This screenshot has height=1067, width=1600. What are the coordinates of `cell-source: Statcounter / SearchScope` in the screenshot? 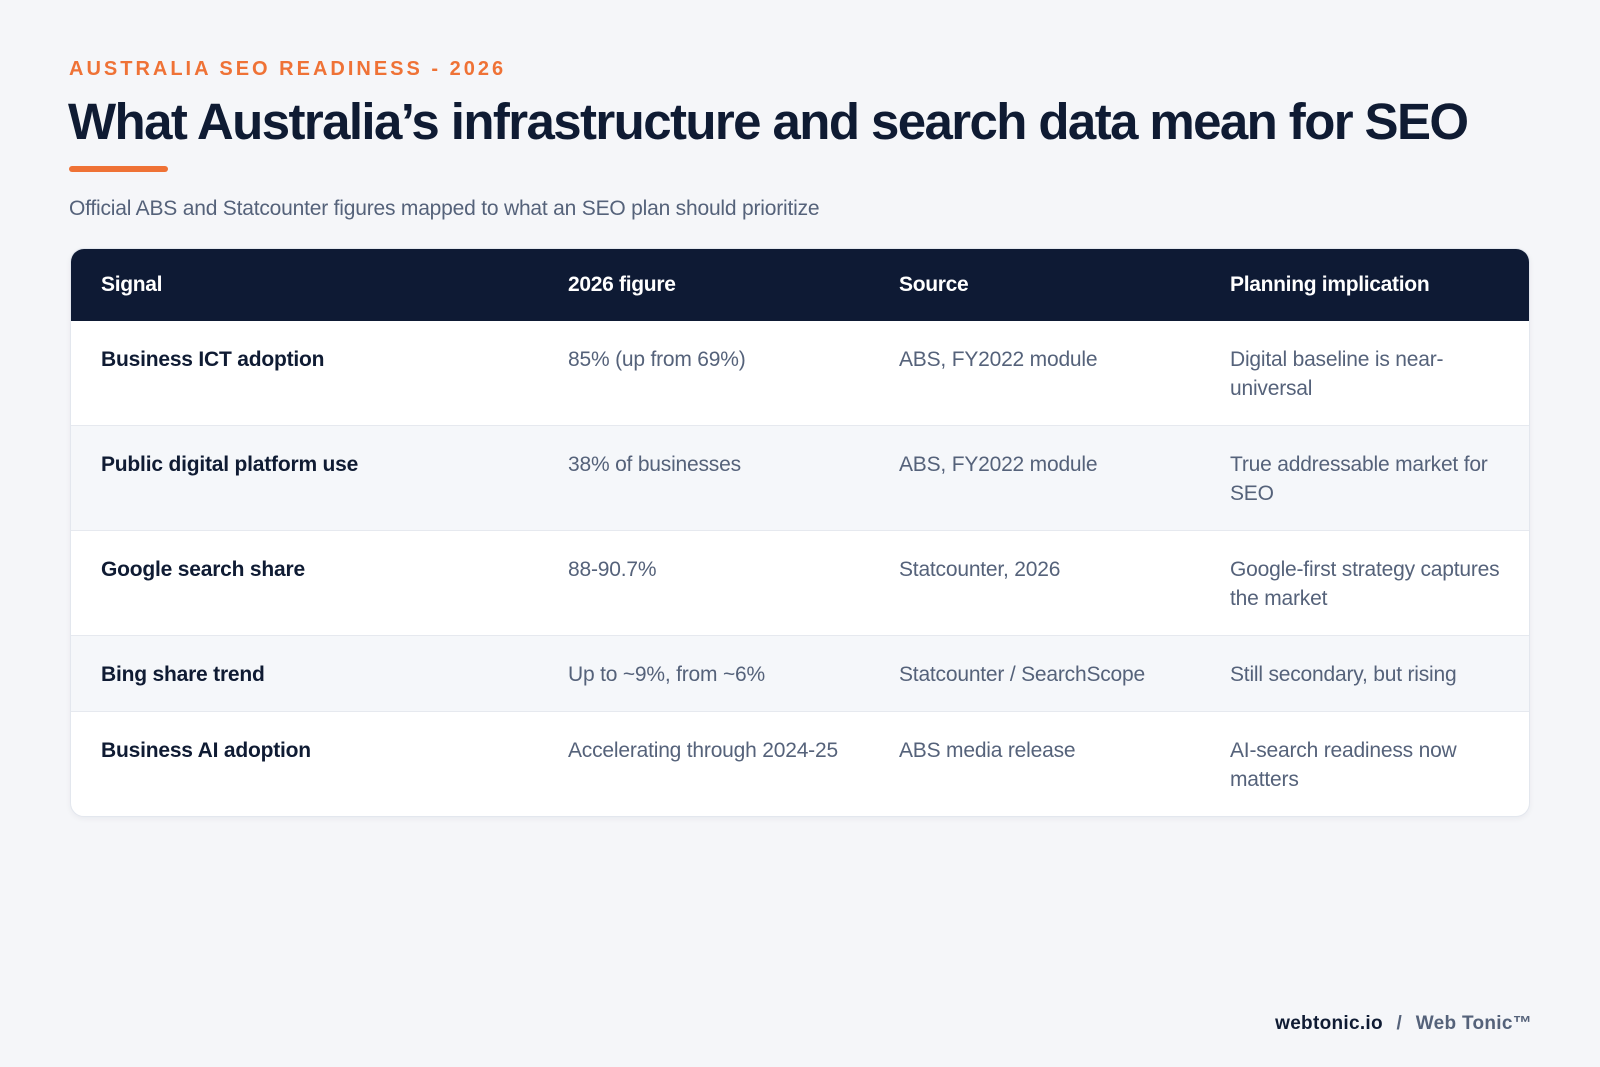 It's located at (1022, 674).